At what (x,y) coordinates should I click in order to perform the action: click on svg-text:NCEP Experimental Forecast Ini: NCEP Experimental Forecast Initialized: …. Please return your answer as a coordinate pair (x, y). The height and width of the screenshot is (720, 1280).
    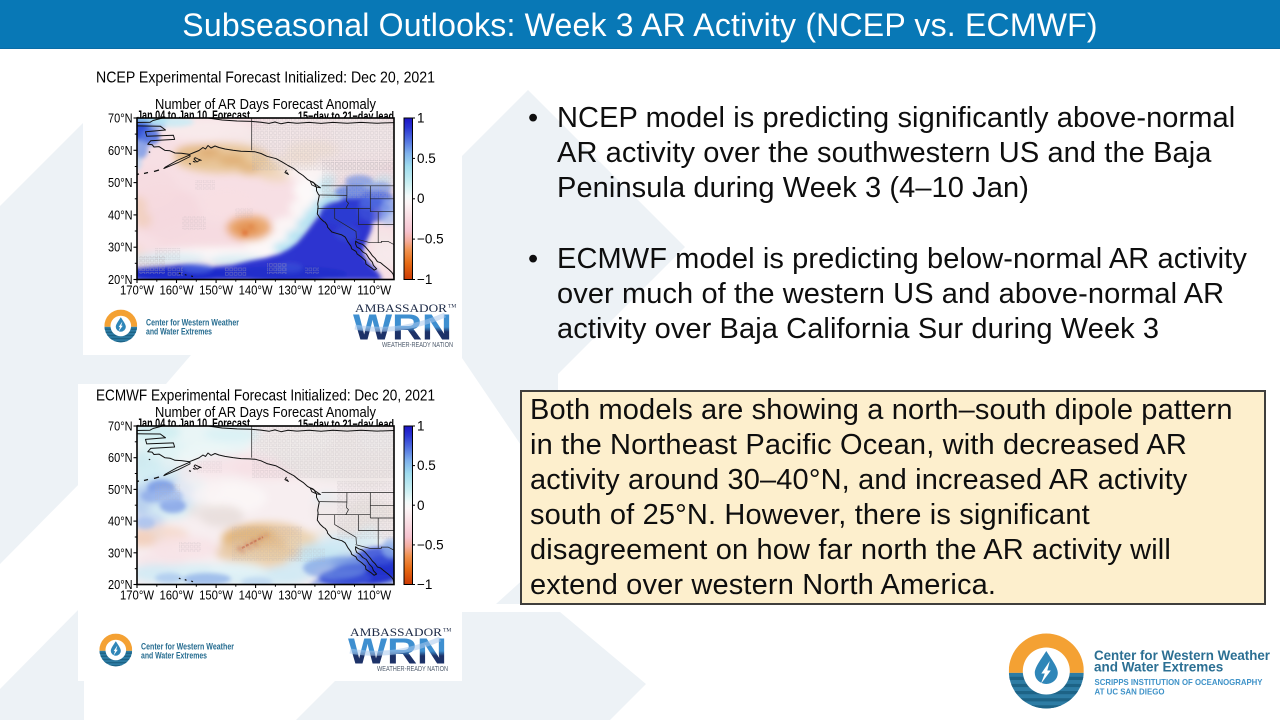
    Looking at the image, I should click on (265, 78).